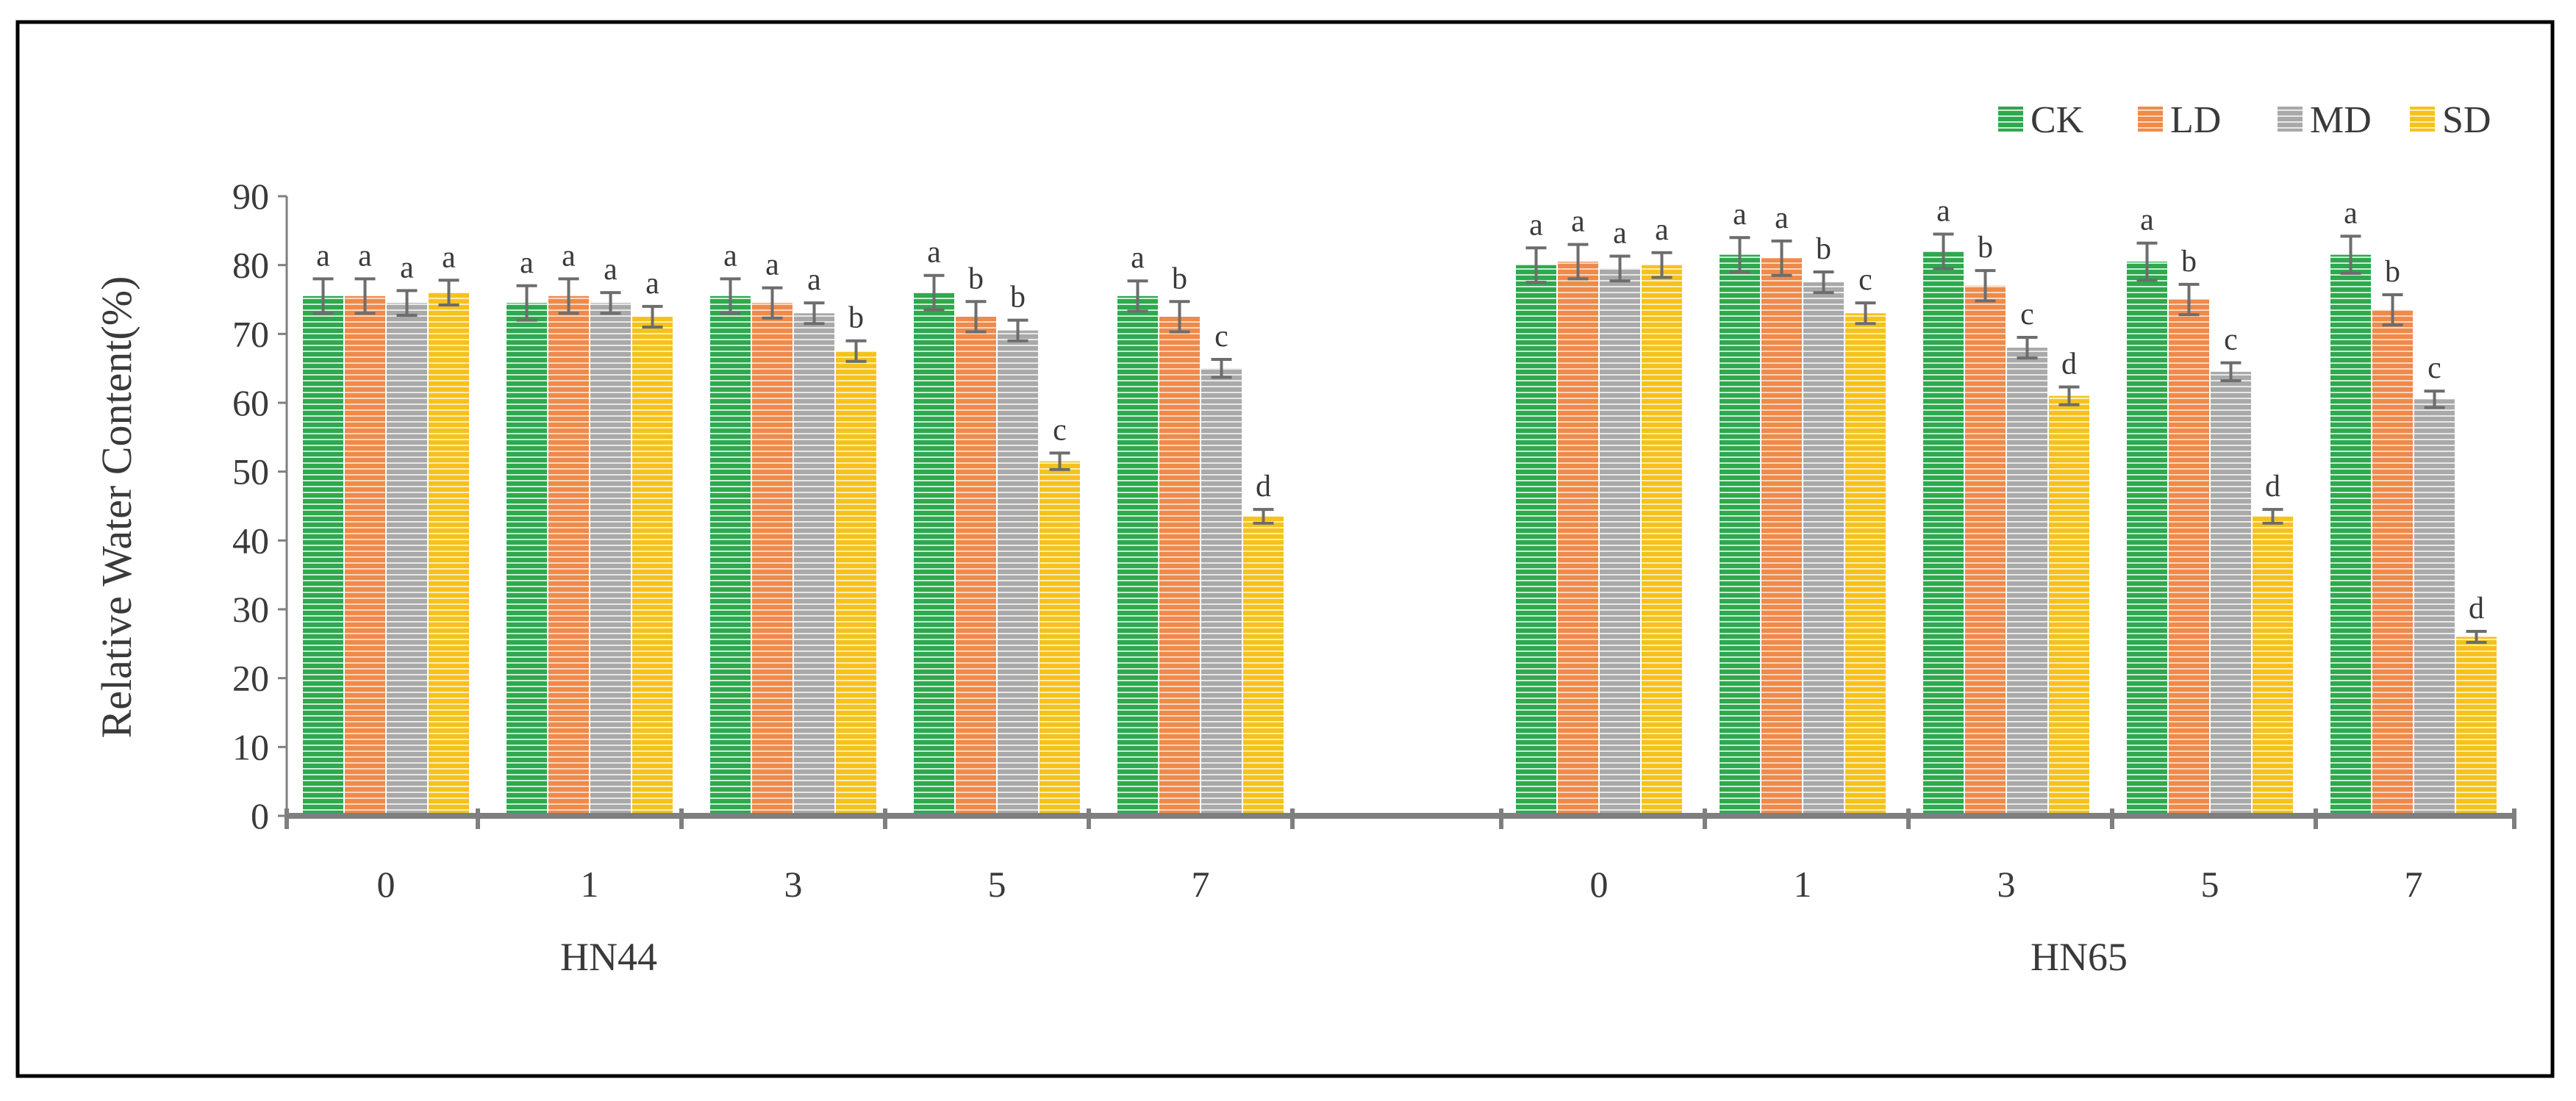 This screenshot has height=1101, width=2576. I want to click on y-axis: 0 10 20 30 40 50 60 70 80 90, so click(260, 506).